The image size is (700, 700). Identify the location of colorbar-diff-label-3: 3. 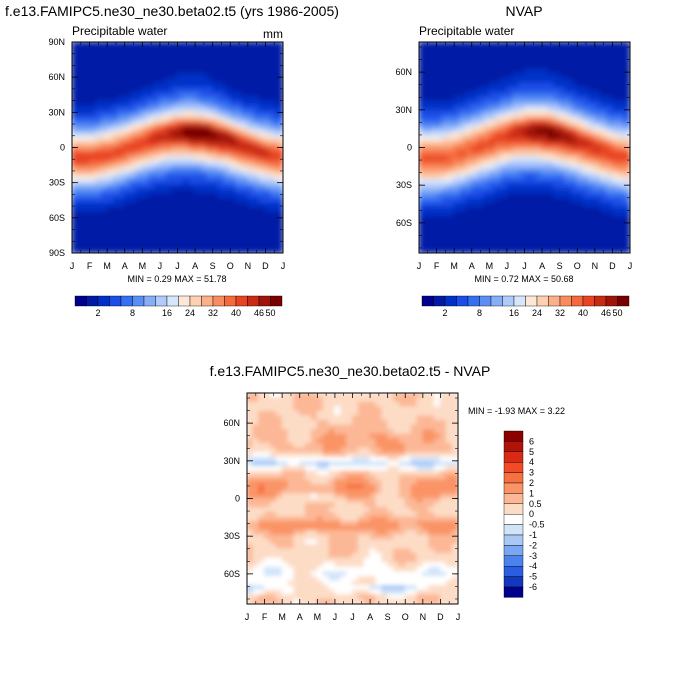
(531, 473).